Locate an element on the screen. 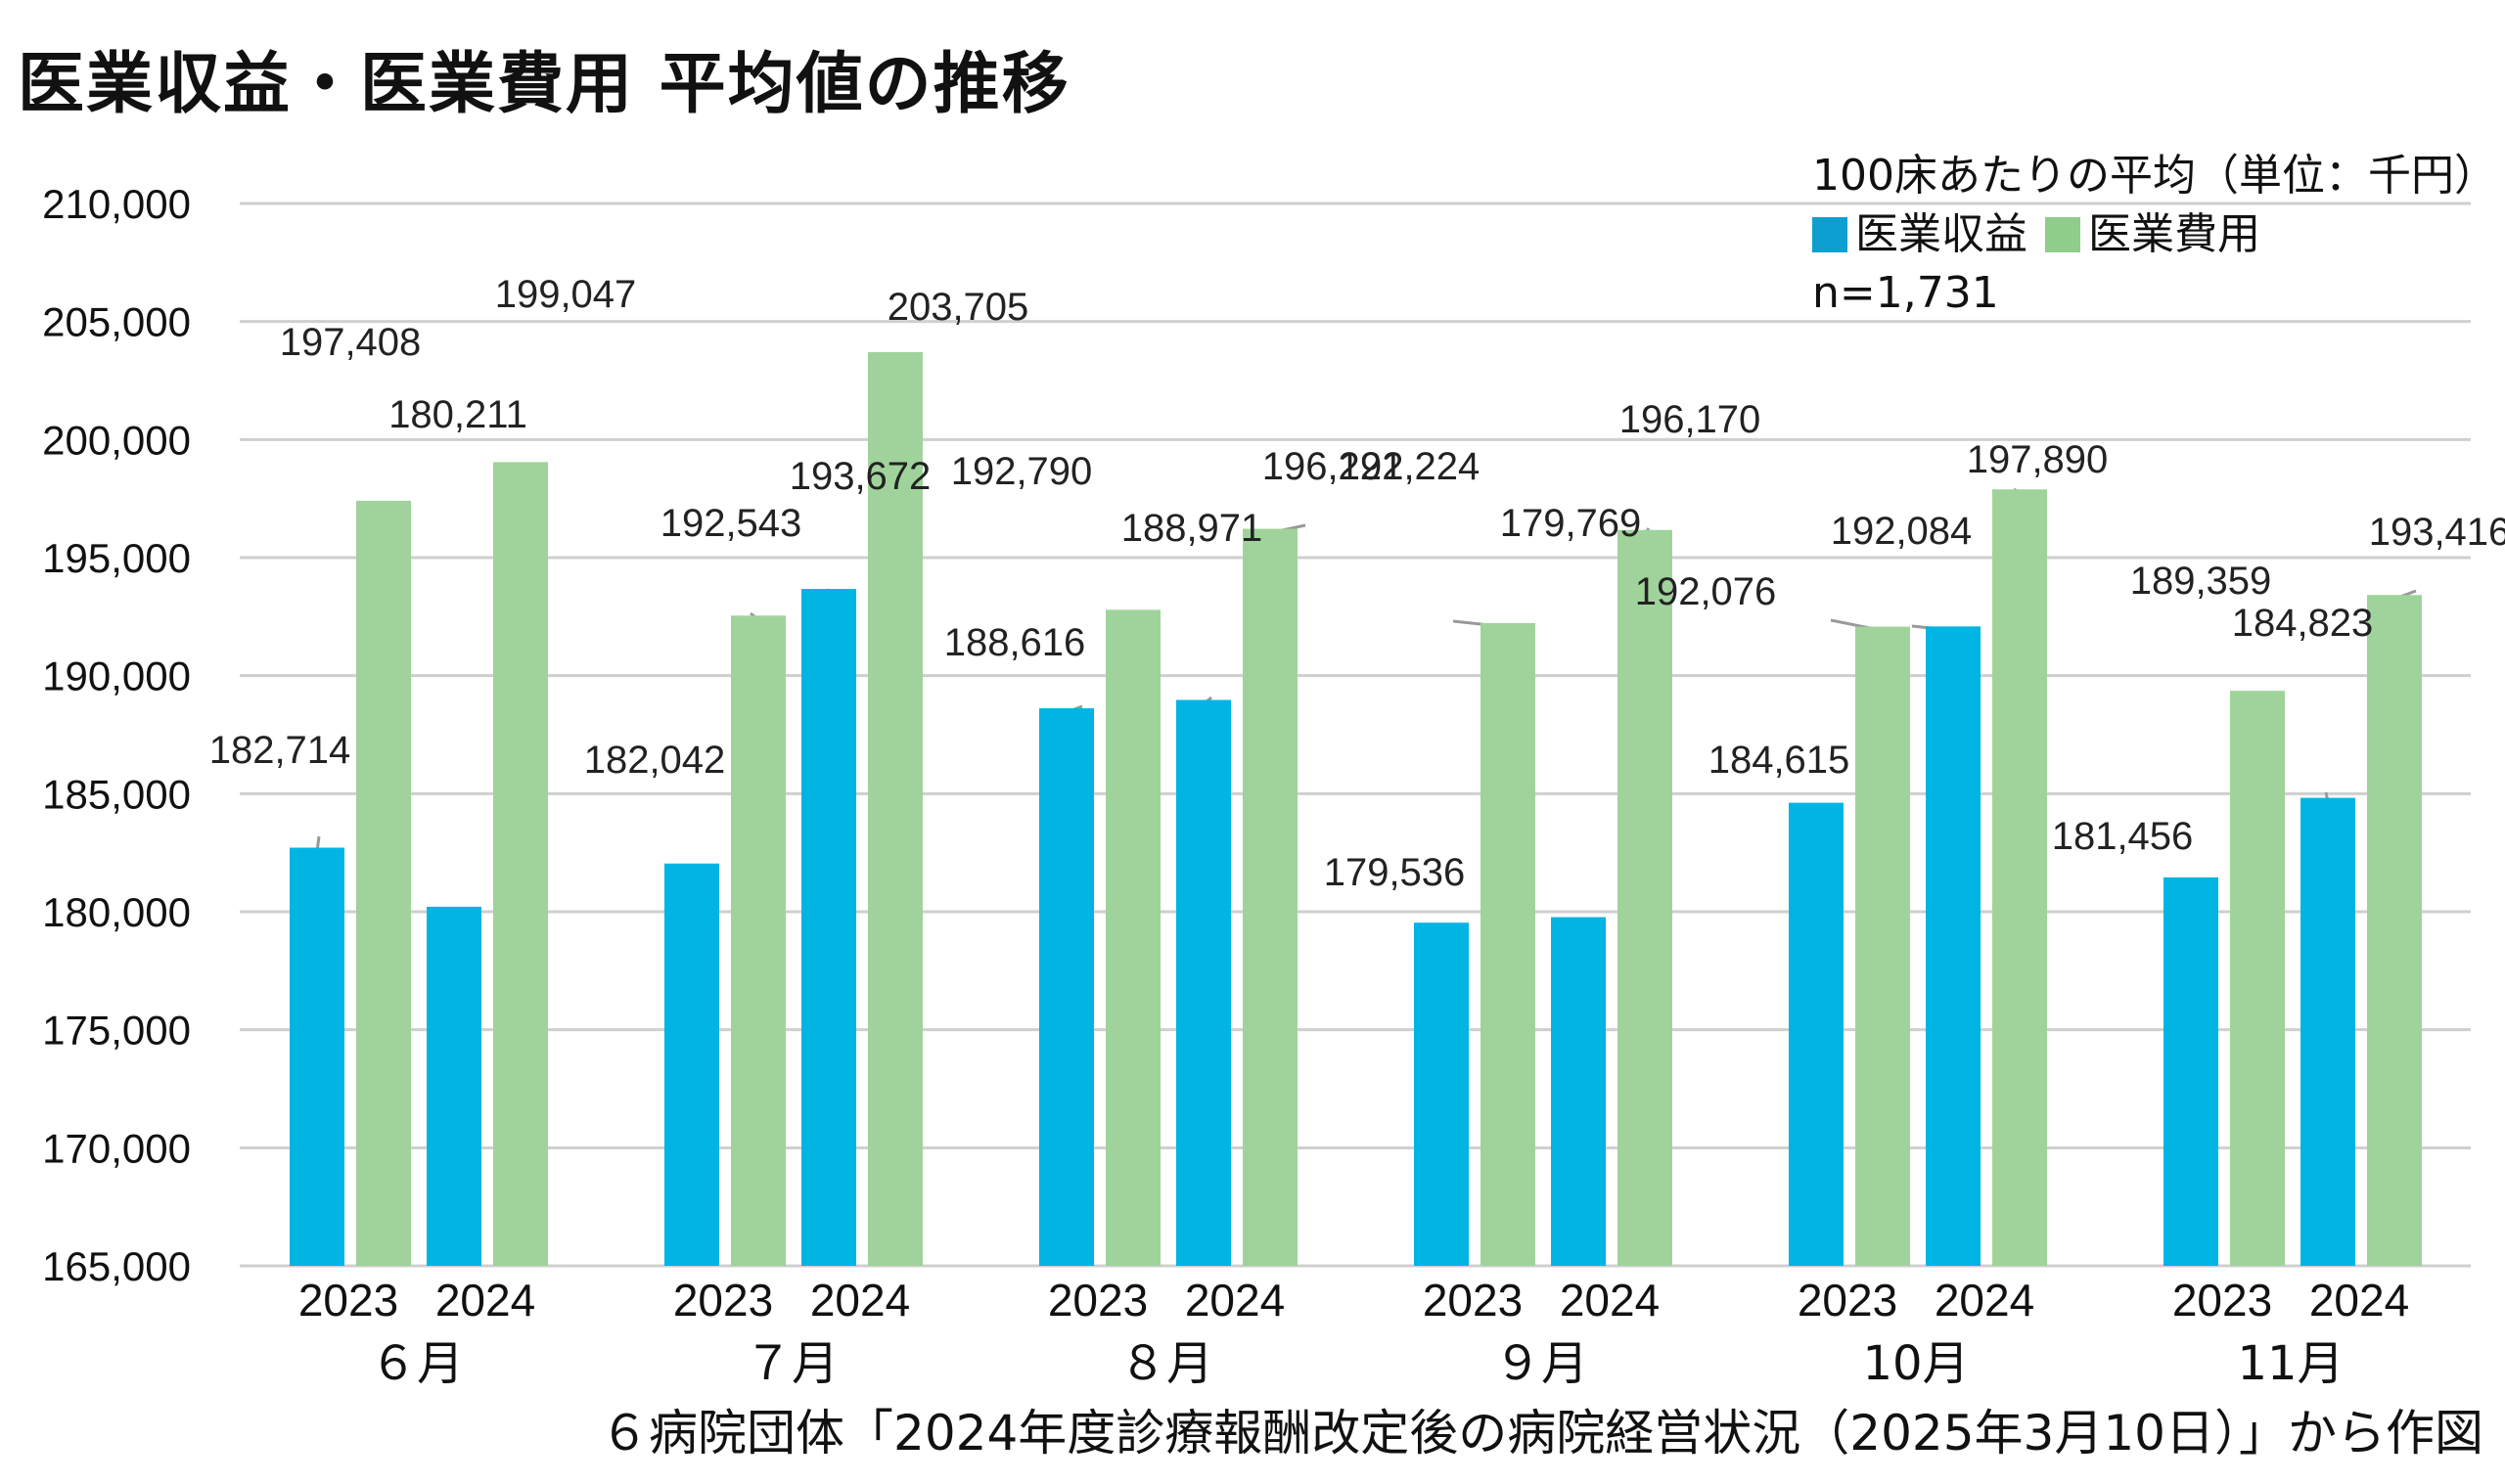 Image resolution: width=2505 pixels, height=1484 pixels. data-label: 192,224 is located at coordinates (1409, 466).